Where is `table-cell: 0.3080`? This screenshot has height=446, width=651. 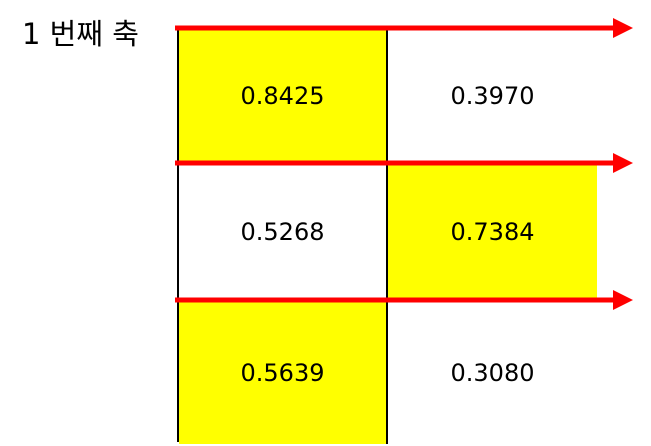
table-cell: 0.3080 is located at coordinates (492, 372).